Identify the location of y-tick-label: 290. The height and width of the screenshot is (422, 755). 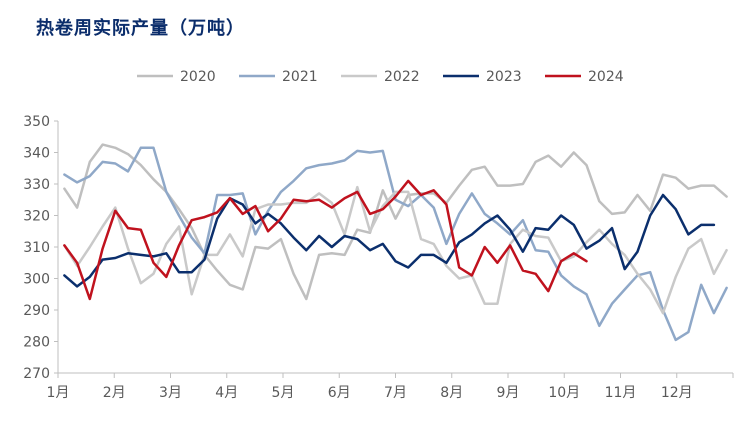
(36, 311).